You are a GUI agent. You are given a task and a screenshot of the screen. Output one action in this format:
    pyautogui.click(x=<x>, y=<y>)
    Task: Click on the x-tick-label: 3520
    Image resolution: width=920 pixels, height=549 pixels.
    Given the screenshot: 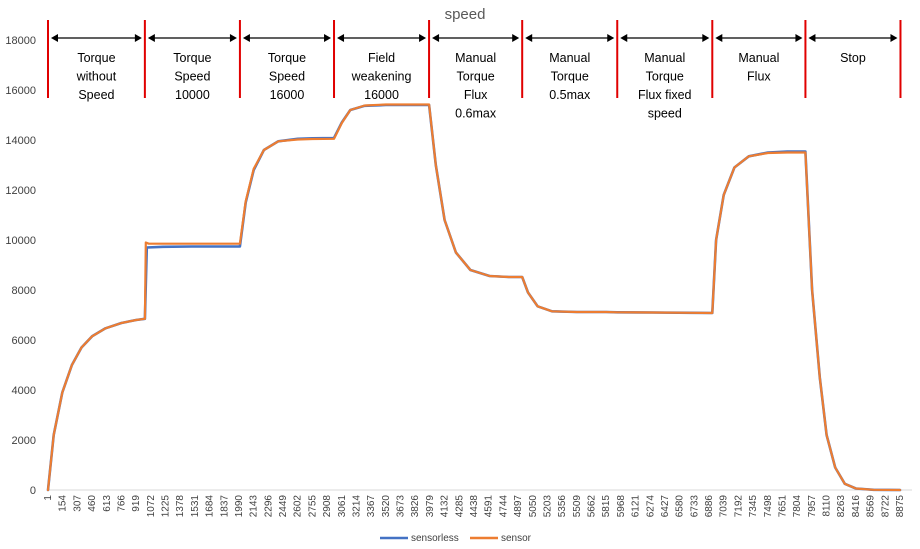 What is the action you would take?
    pyautogui.click(x=386, y=506)
    